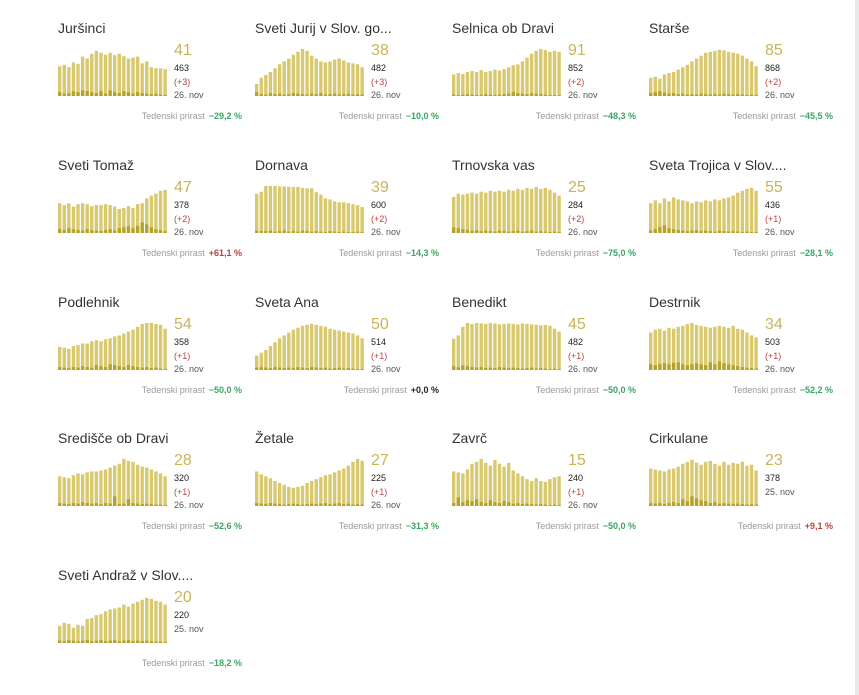 This screenshot has width=859, height=695. What do you see at coordinates (576, 342) in the screenshot?
I see `total-cases-value: 482` at bounding box center [576, 342].